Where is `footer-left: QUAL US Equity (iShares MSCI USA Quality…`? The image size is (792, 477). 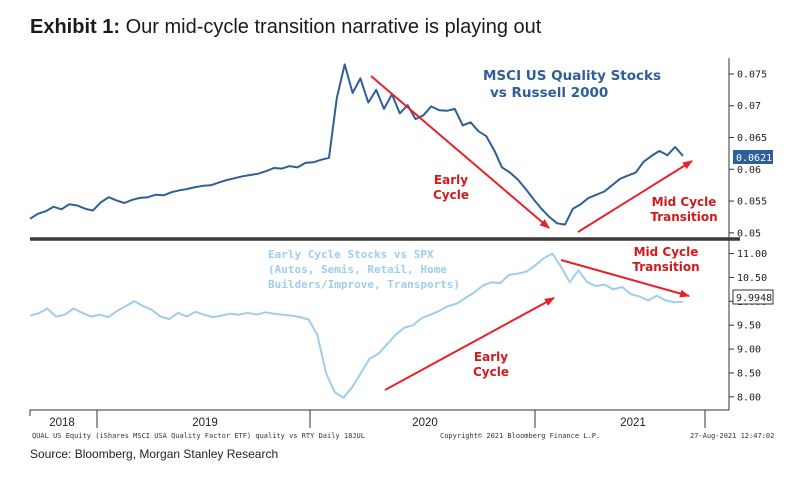 footer-left: QUAL US Equity (iShares MSCI USA Quality… is located at coordinates (198, 436).